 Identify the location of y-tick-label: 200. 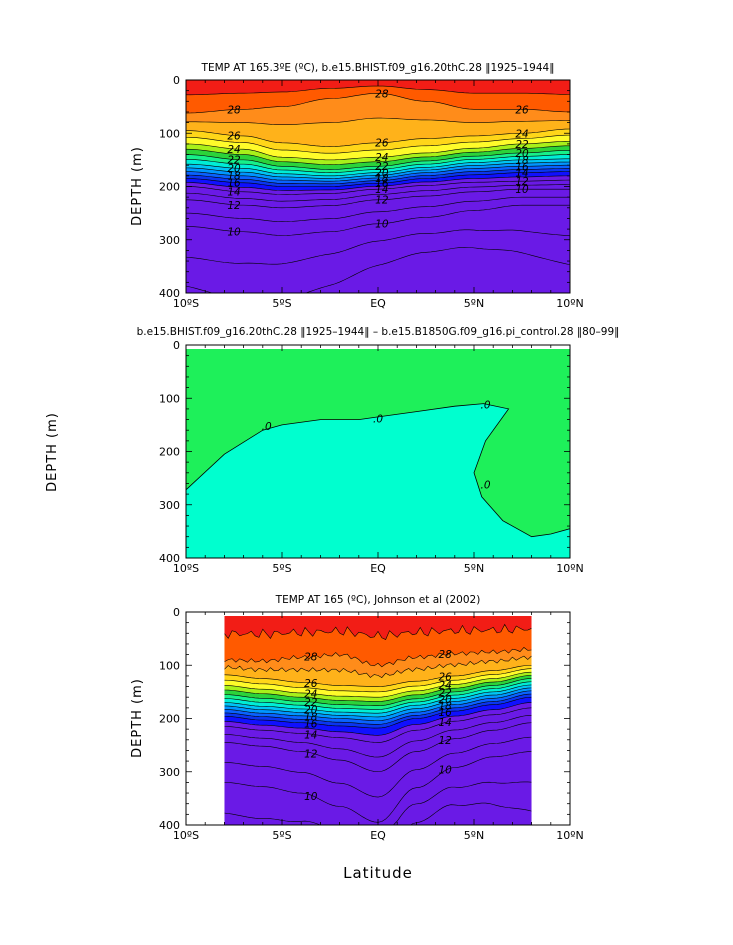
(169, 187).